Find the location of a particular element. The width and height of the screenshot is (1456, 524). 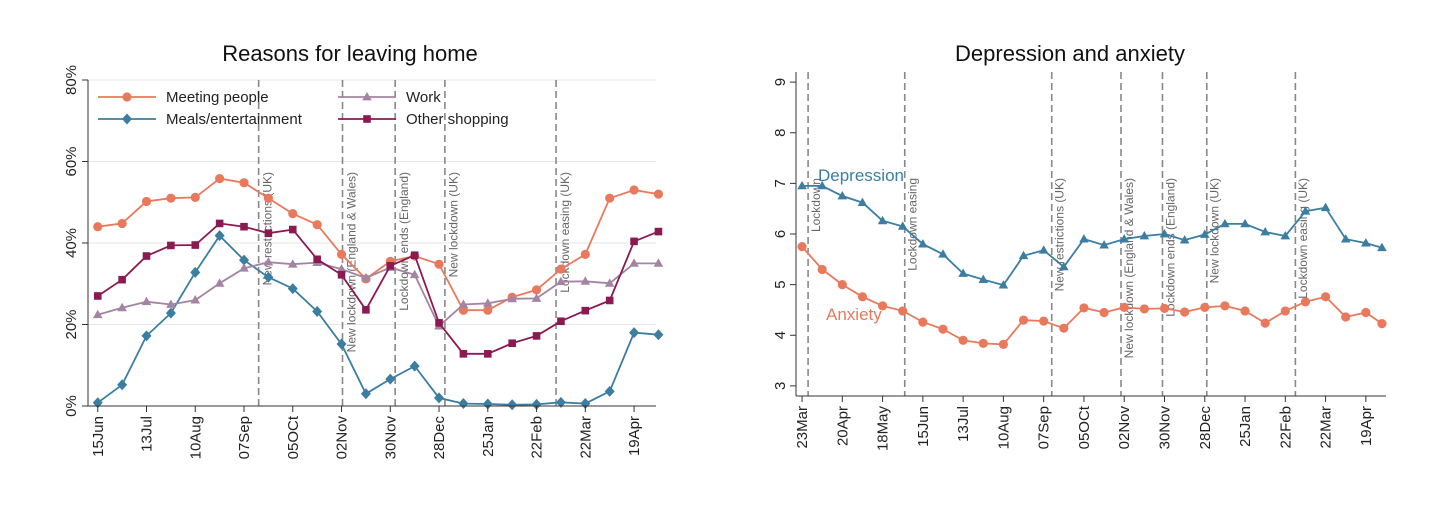

x-tick-label: 30Nov is located at coordinates (1164, 428).